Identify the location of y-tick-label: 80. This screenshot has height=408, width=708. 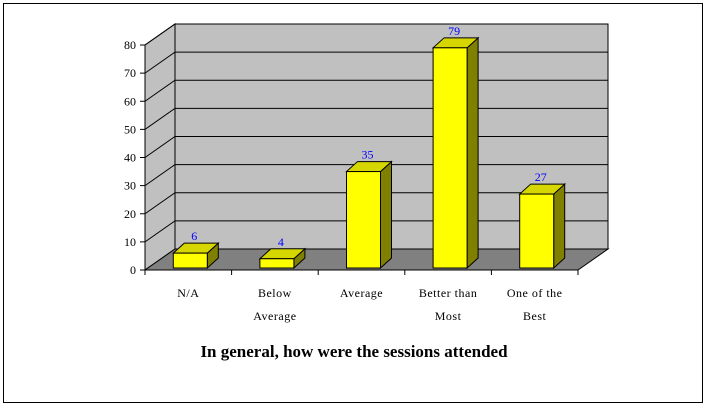
(130, 45).